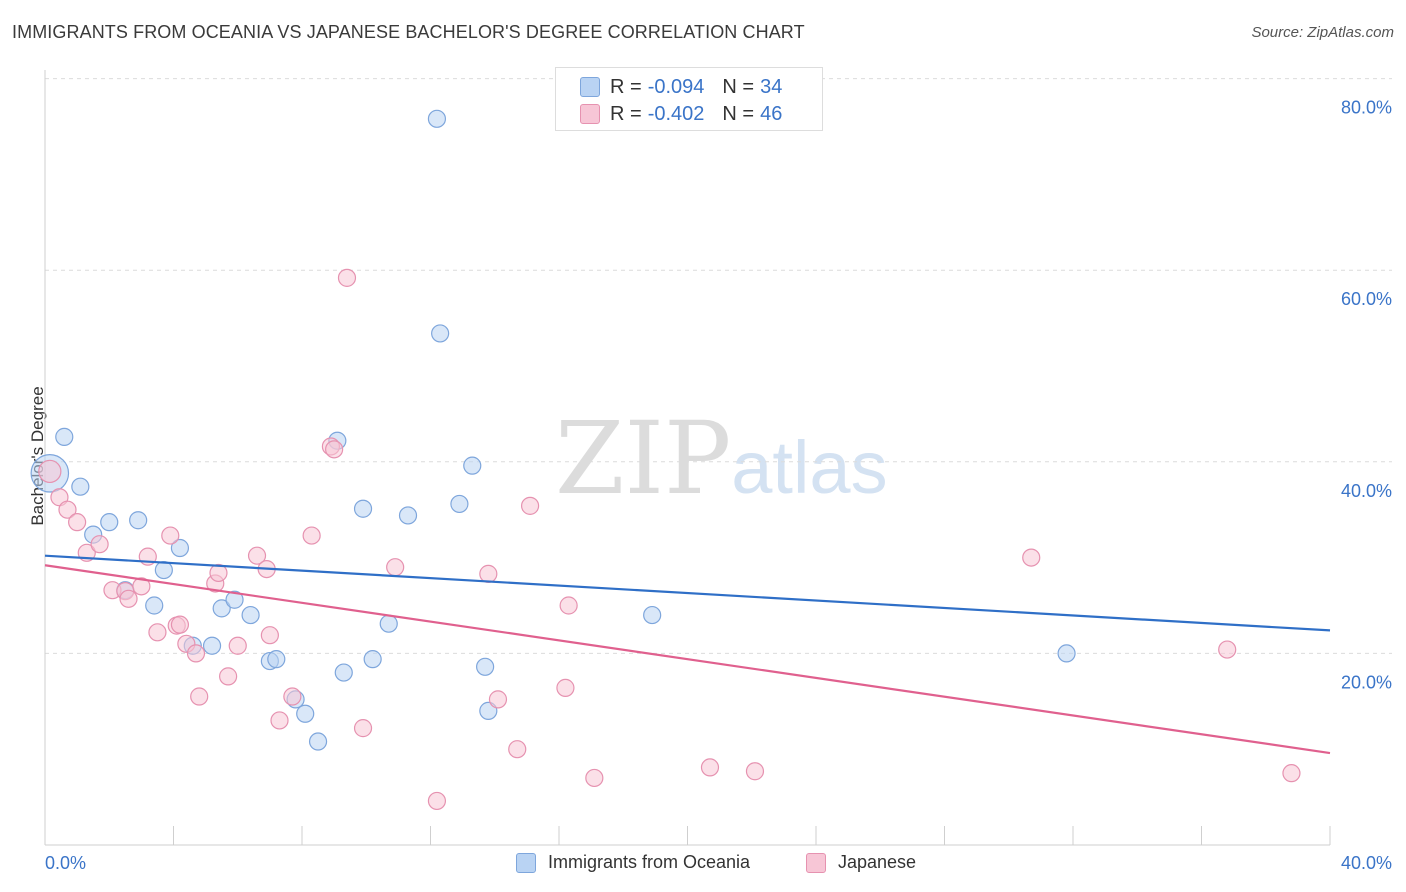 This screenshot has width=1406, height=892. Describe the element at coordinates (649, 862) in the screenshot. I see `legend-label-oceania: Immigrants from Oceania` at that location.